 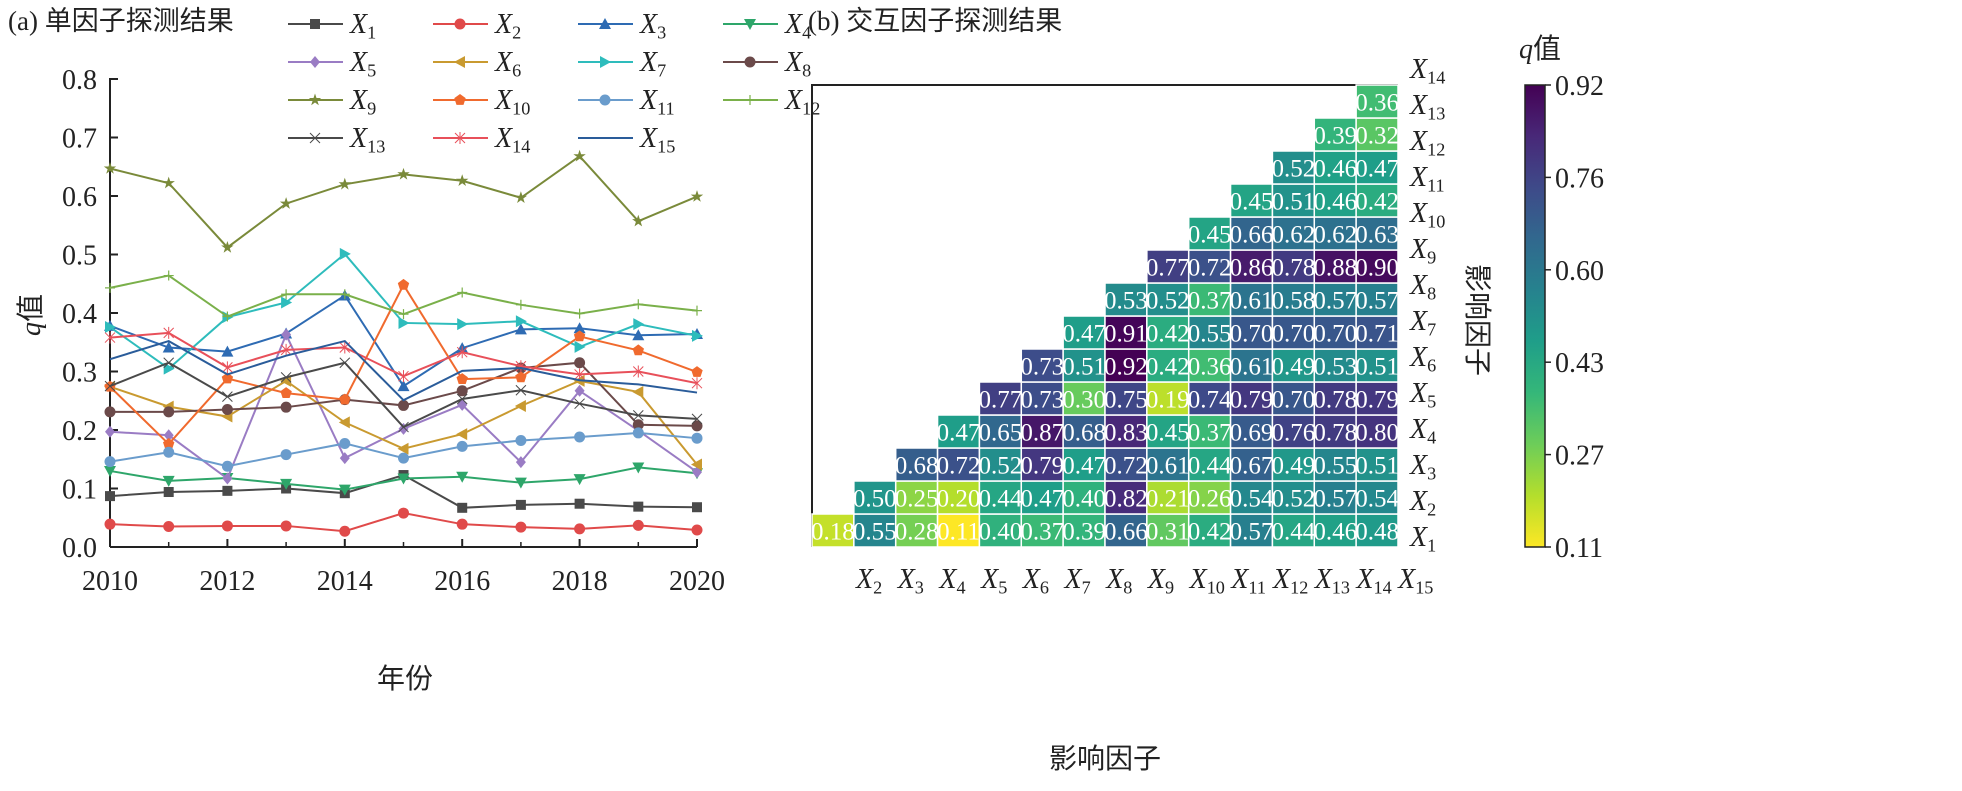 I want to click on heatmap-cell: 0.57, so click(x=1251, y=530).